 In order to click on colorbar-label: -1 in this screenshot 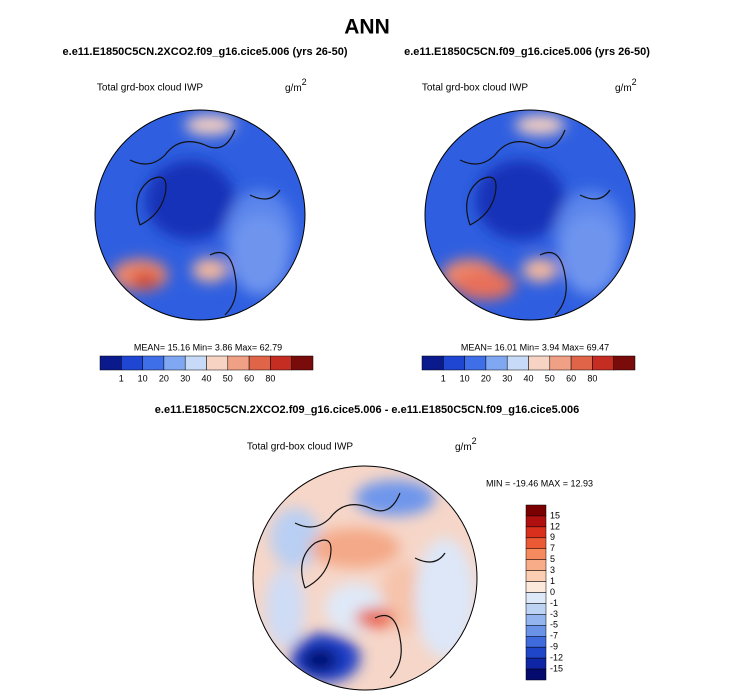, I will do `click(554, 603)`.